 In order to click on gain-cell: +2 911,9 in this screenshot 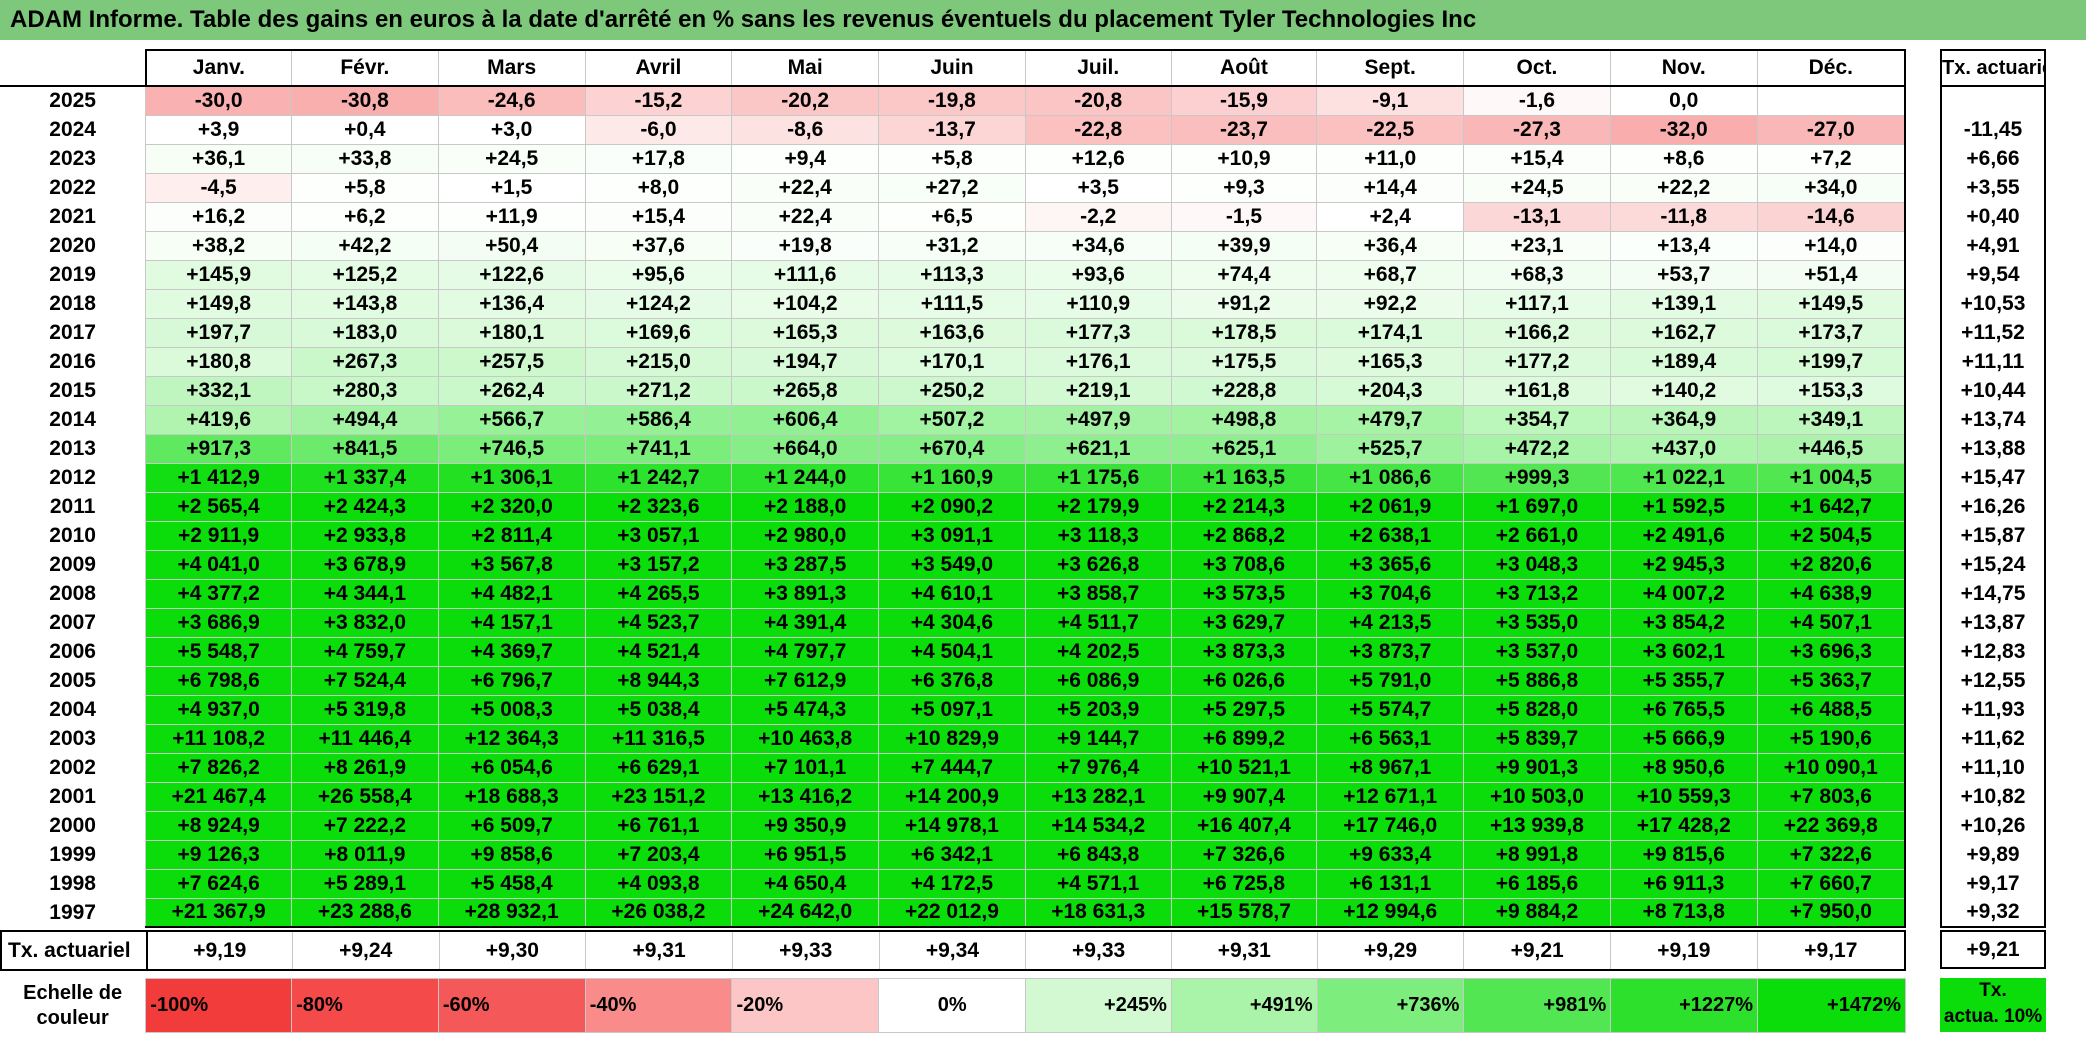, I will do `click(218, 535)`.